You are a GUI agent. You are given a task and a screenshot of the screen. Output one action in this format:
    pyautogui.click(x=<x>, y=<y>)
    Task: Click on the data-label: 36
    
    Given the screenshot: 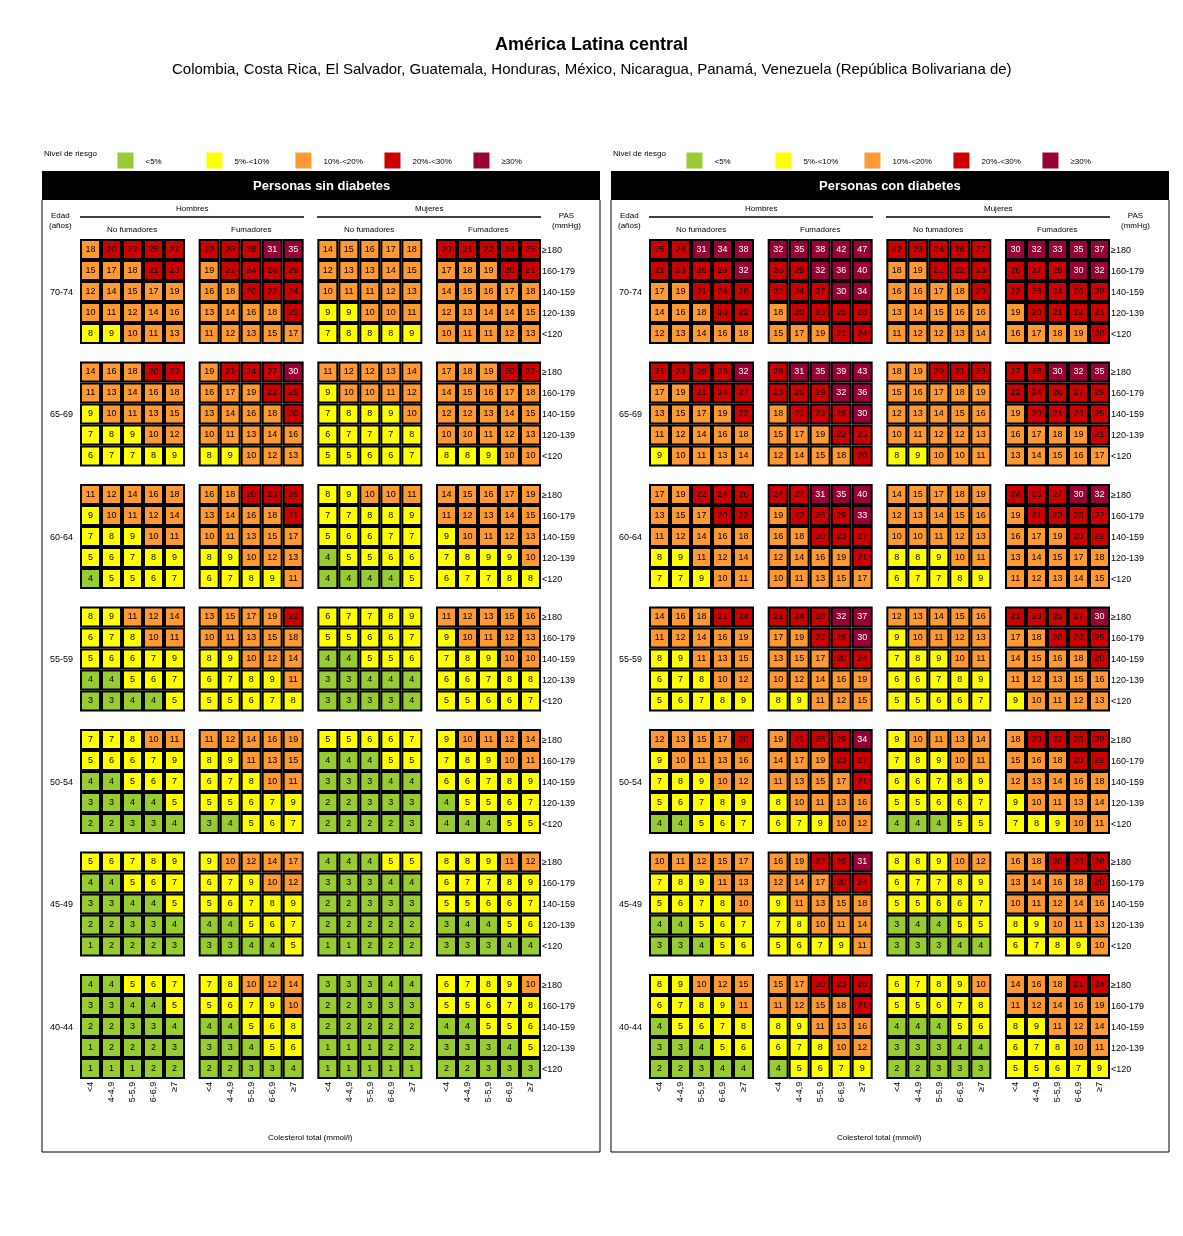 What is the action you would take?
    pyautogui.click(x=862, y=392)
    